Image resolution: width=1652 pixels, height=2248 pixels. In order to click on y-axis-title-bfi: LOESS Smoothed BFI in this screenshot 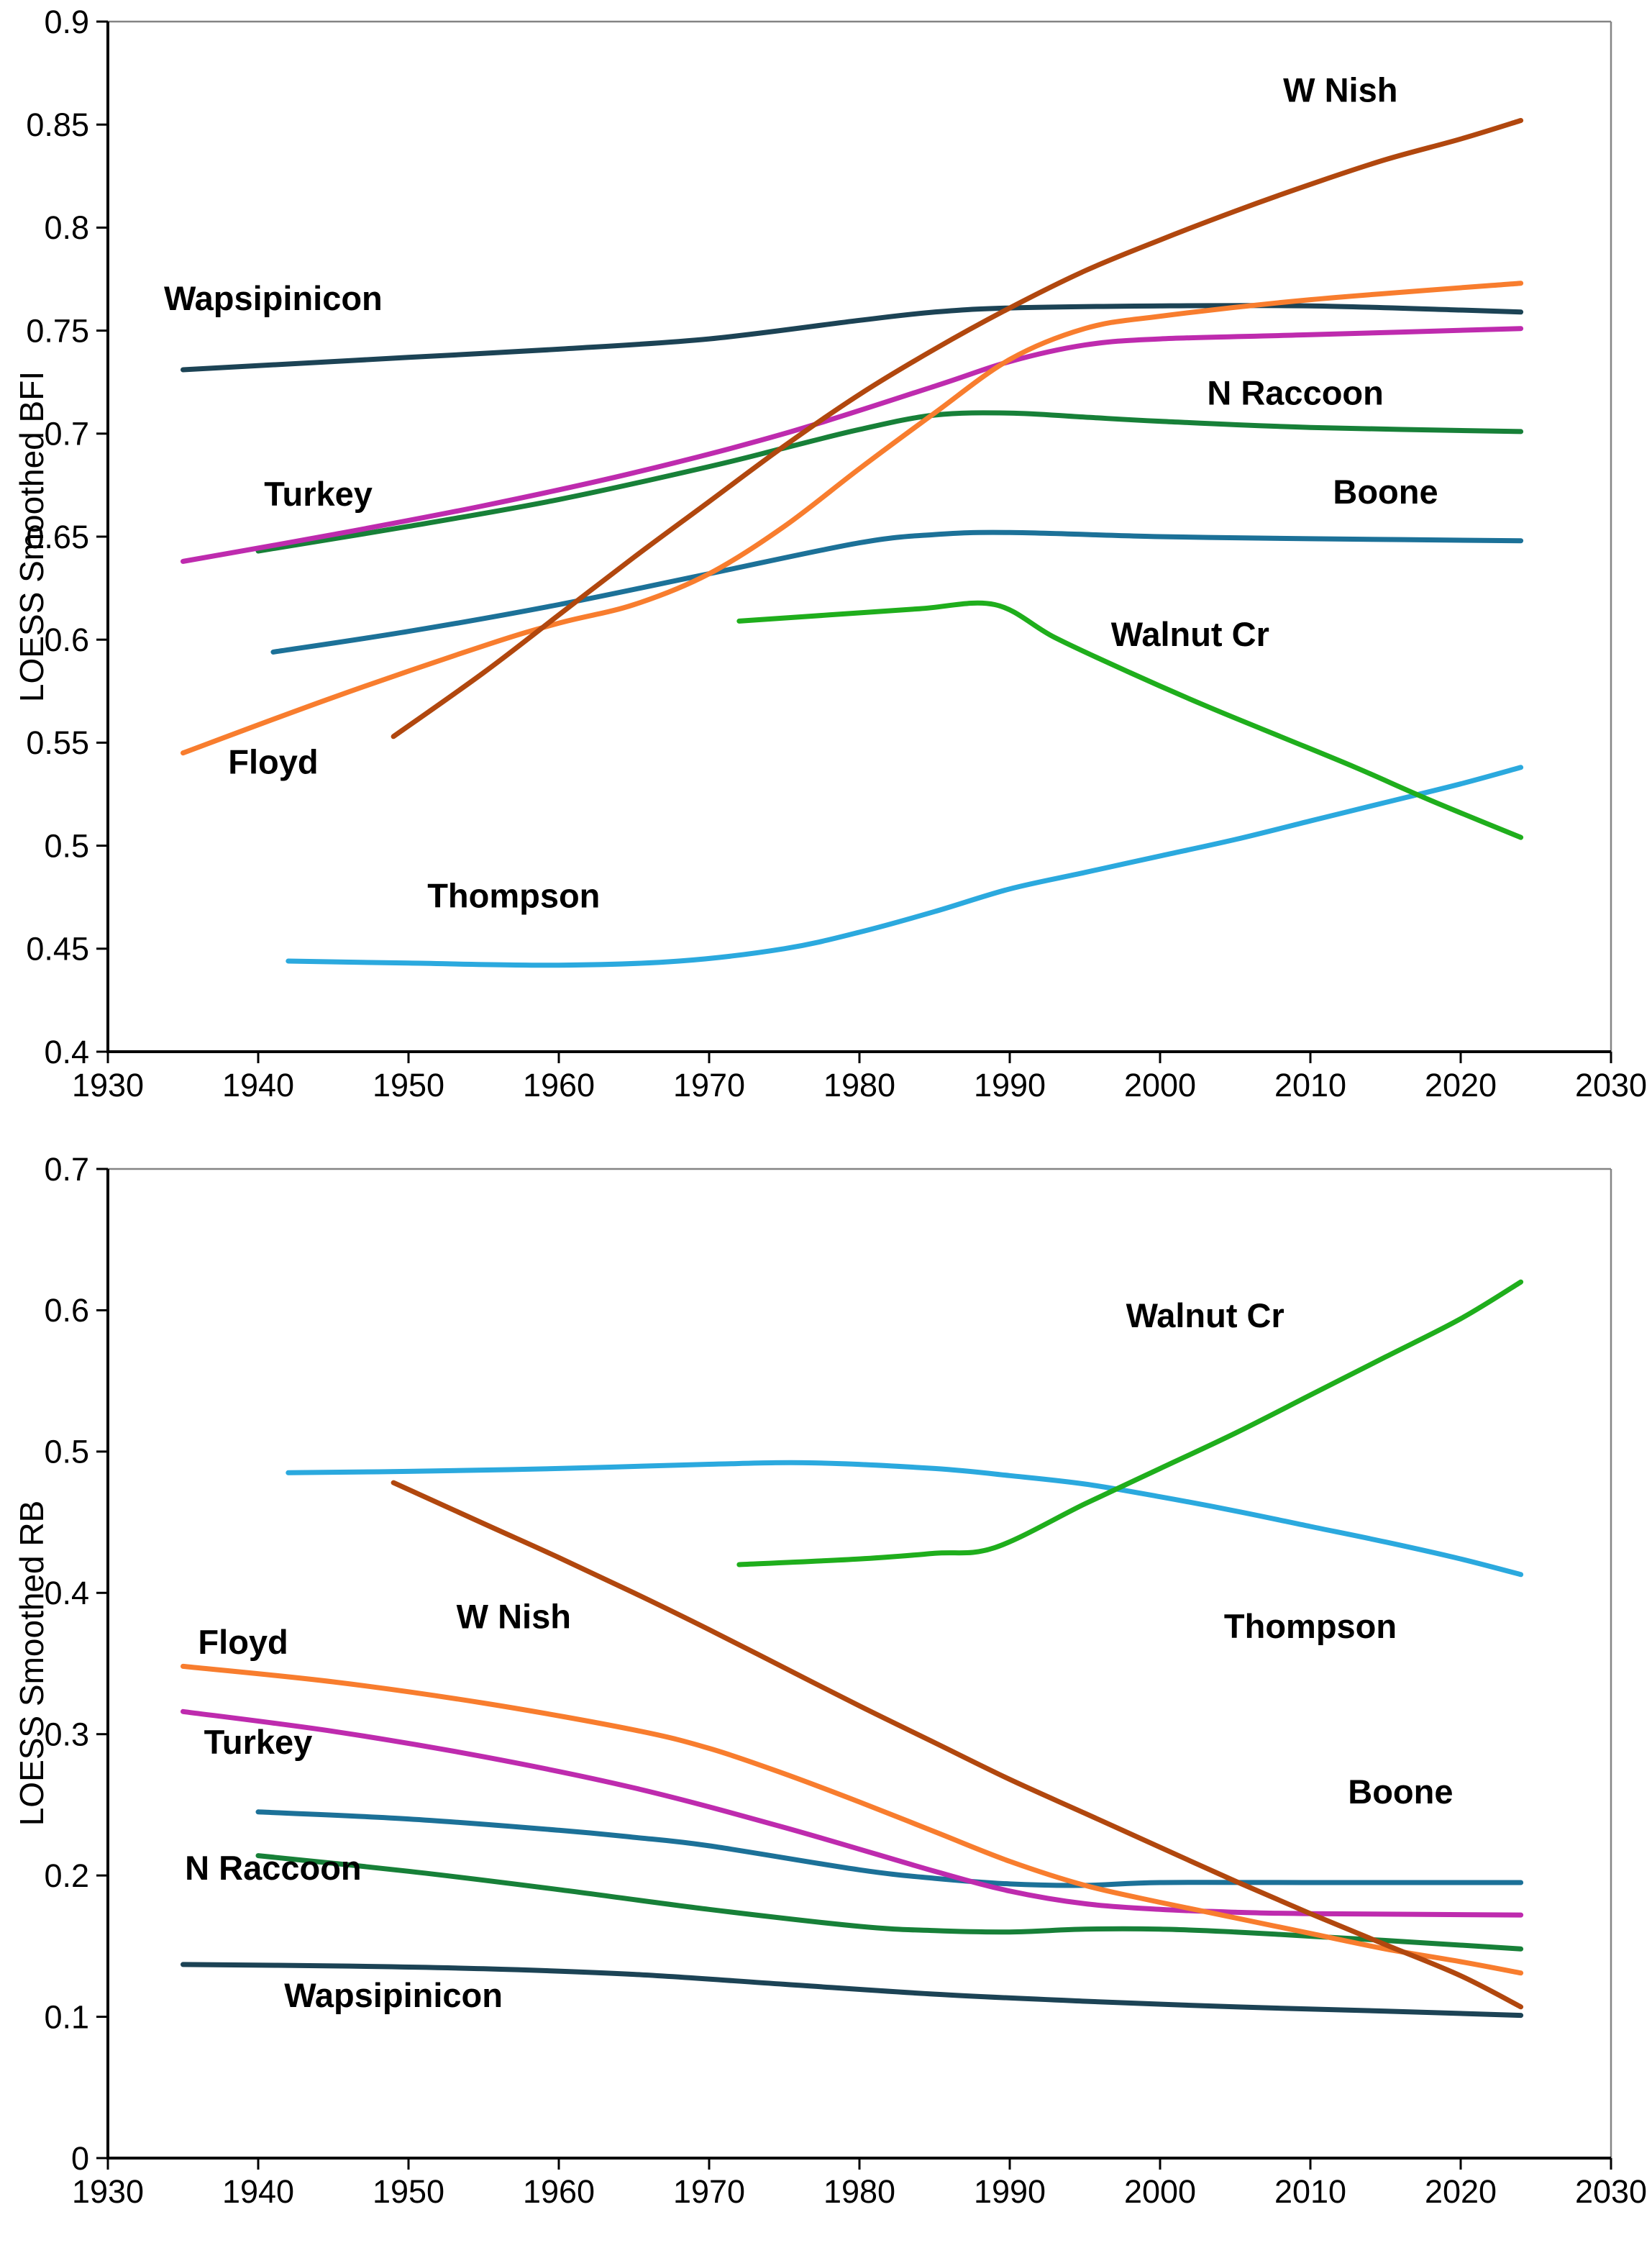, I will do `click(31, 536)`.